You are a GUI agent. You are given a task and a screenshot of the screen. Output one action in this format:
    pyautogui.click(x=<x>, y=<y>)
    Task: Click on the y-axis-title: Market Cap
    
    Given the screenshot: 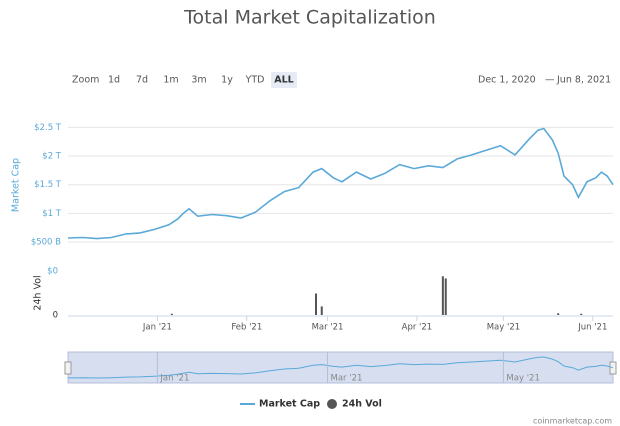 What is the action you would take?
    pyautogui.click(x=16, y=185)
    